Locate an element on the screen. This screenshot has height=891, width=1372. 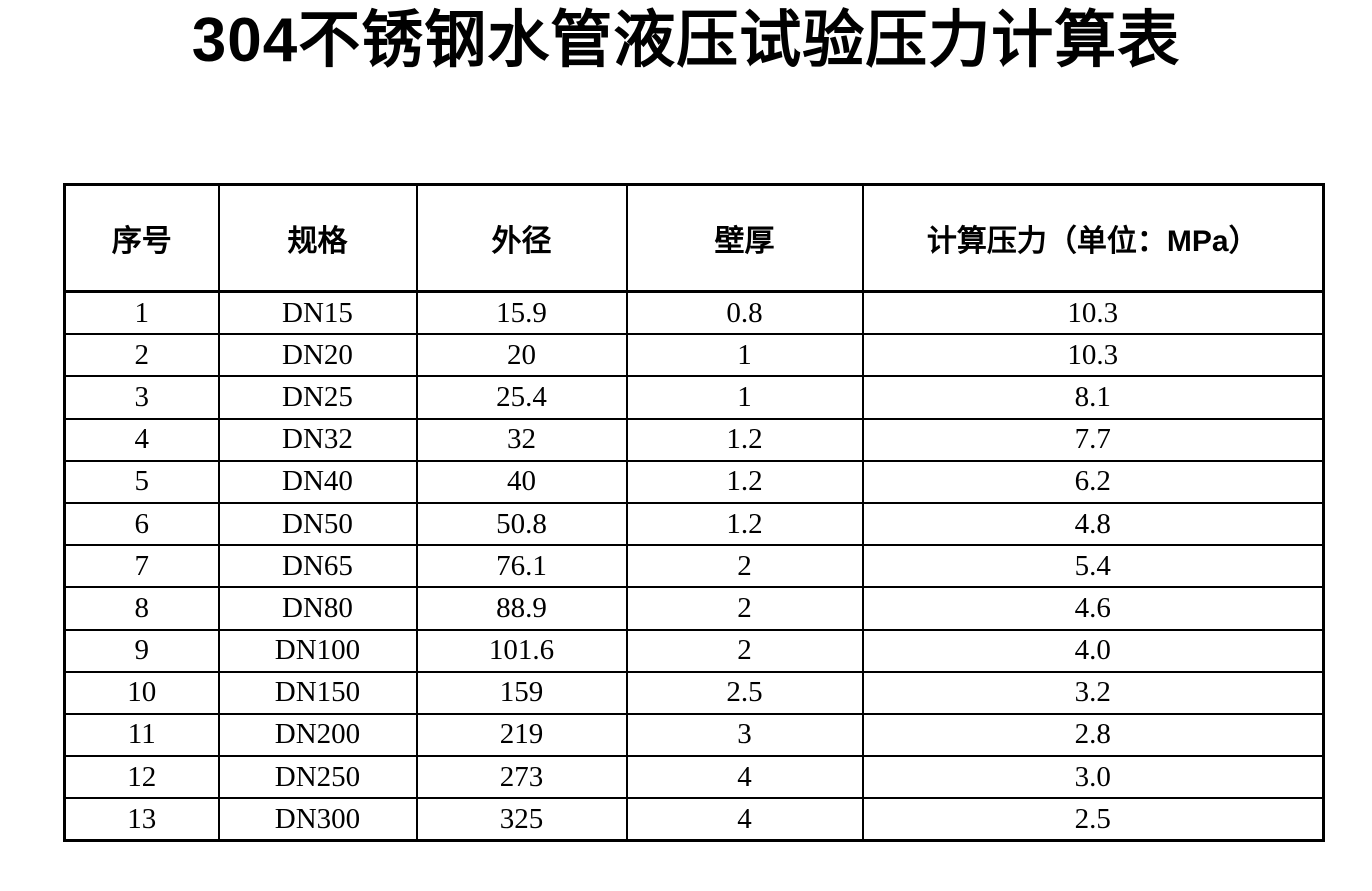
table-row: 7 DN65 76.1 2 5.4 is located at coordinates (694, 566).